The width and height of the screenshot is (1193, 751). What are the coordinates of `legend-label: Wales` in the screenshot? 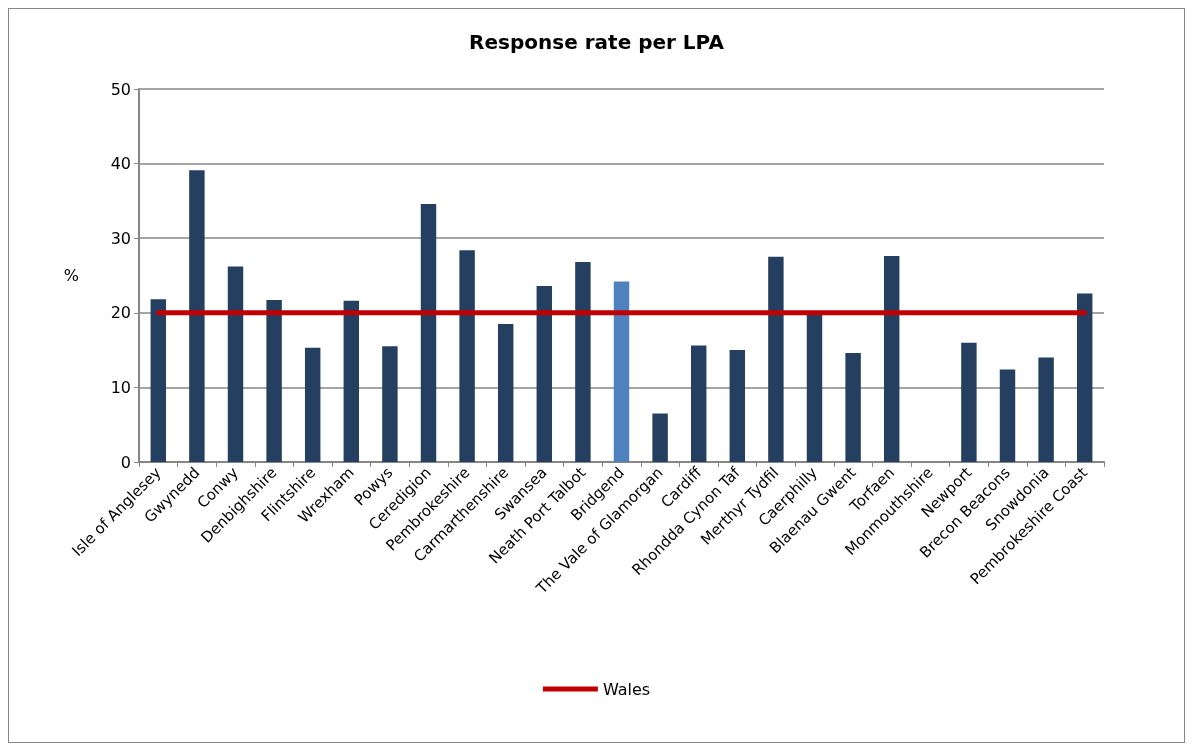 It's located at (626, 689).